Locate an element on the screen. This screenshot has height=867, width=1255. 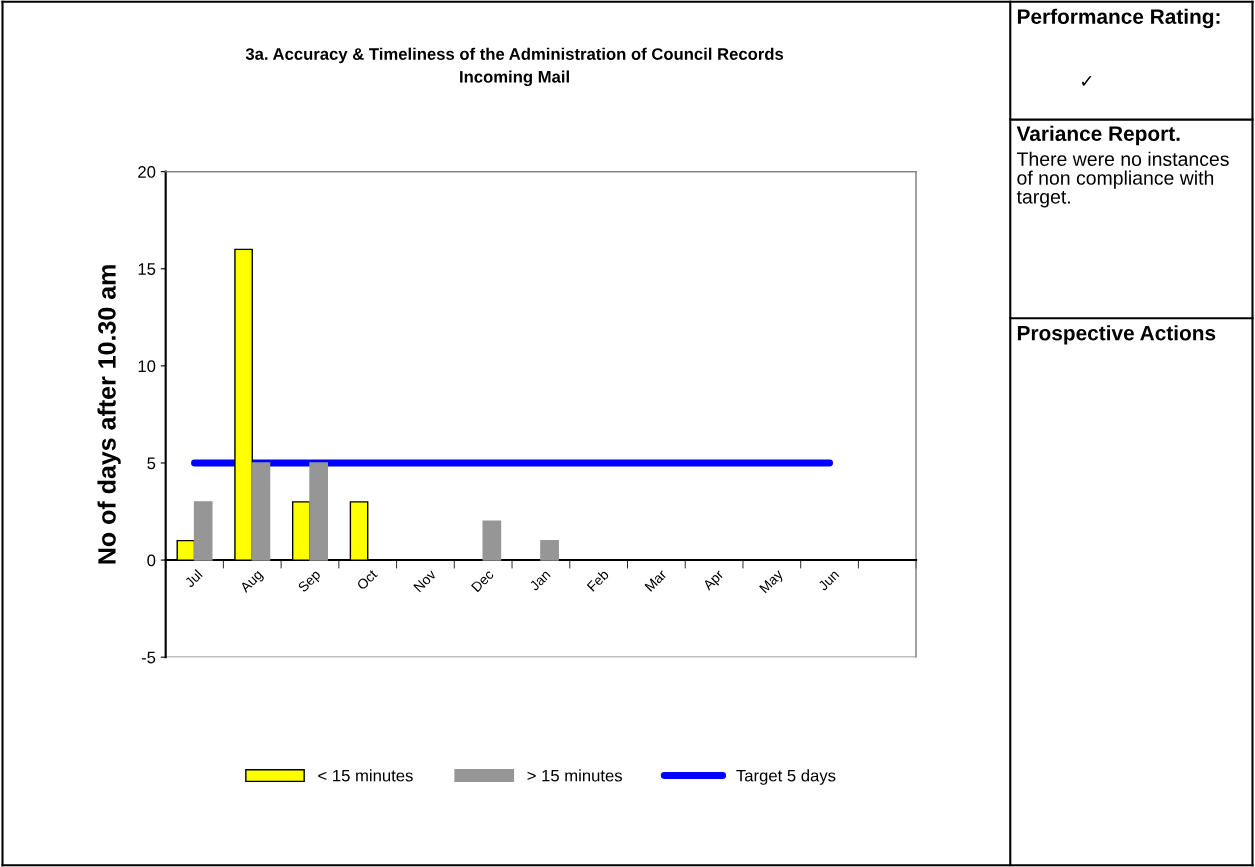
x-tick-label: Mar is located at coordinates (656, 580).